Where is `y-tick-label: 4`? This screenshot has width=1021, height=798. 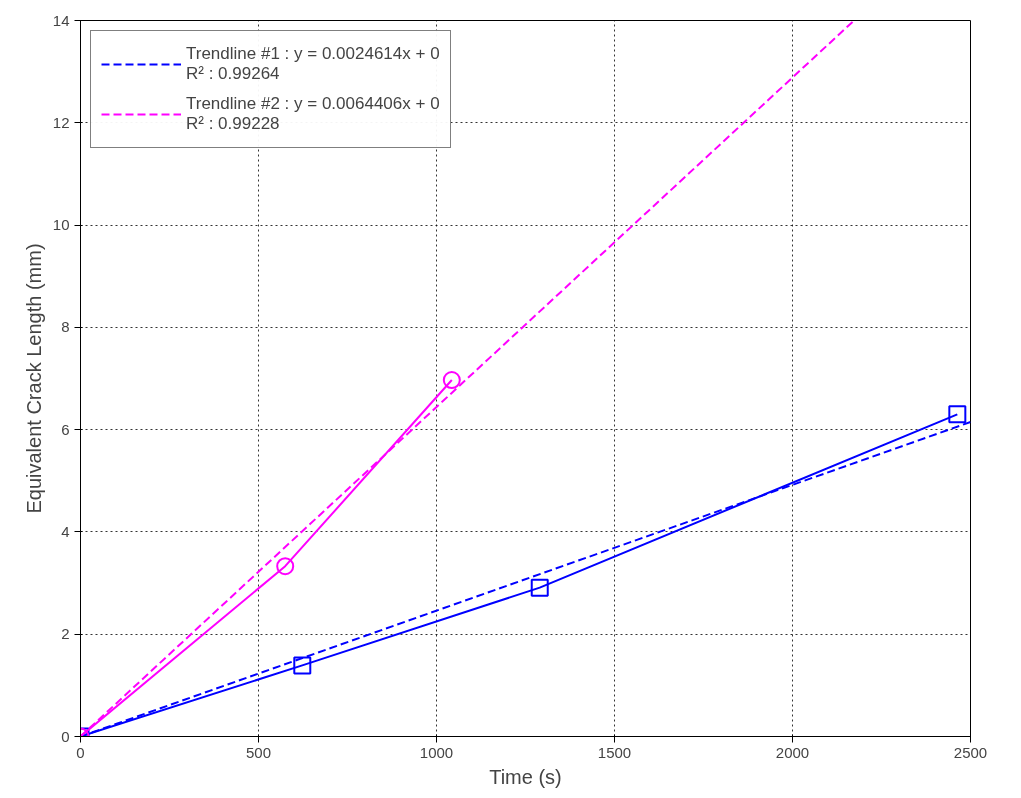 y-tick-label: 4 is located at coordinates (65, 531).